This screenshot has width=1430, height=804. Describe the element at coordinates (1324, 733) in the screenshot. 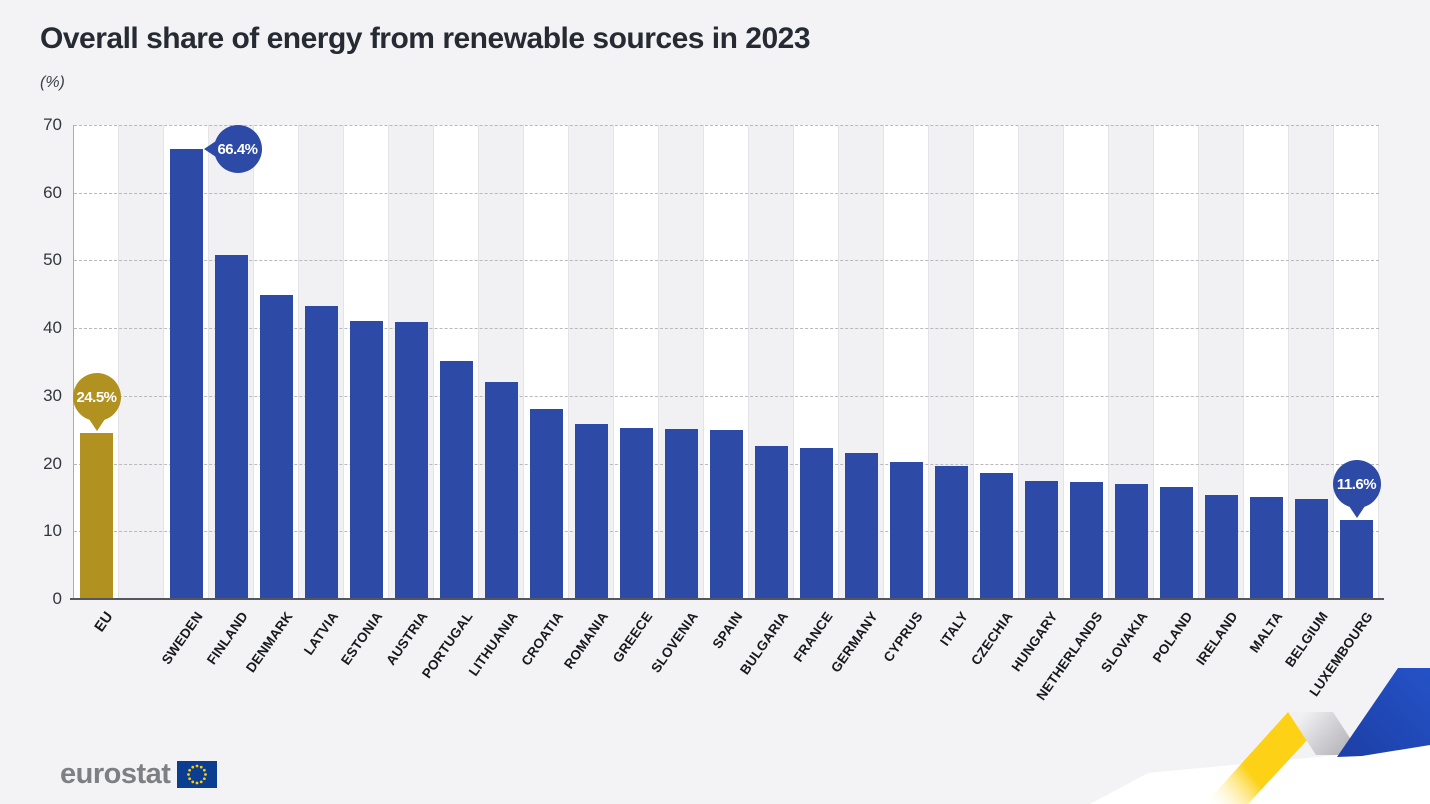

I see `ribbon-silver-fold` at that location.